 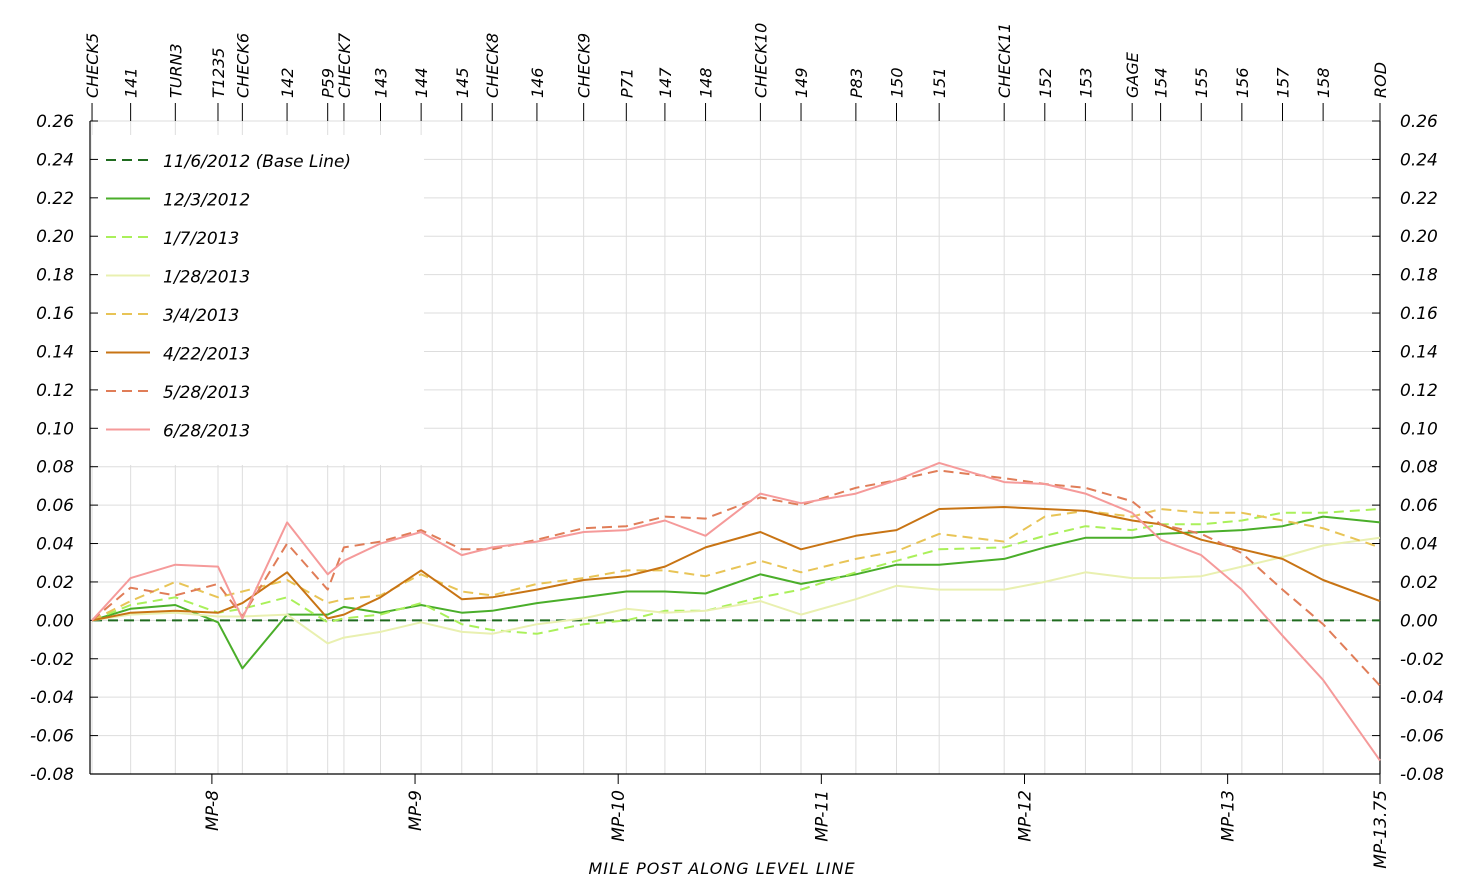 What do you see at coordinates (1419, 122) in the screenshot?
I see `y-tick-label-right: 0.26` at bounding box center [1419, 122].